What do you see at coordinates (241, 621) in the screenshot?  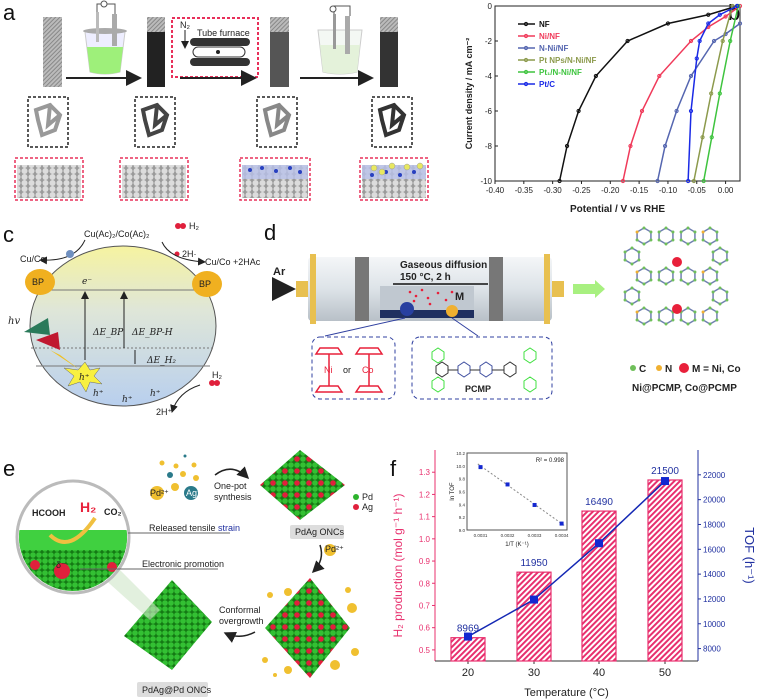 I see `step2-line2: overgrowth` at bounding box center [241, 621].